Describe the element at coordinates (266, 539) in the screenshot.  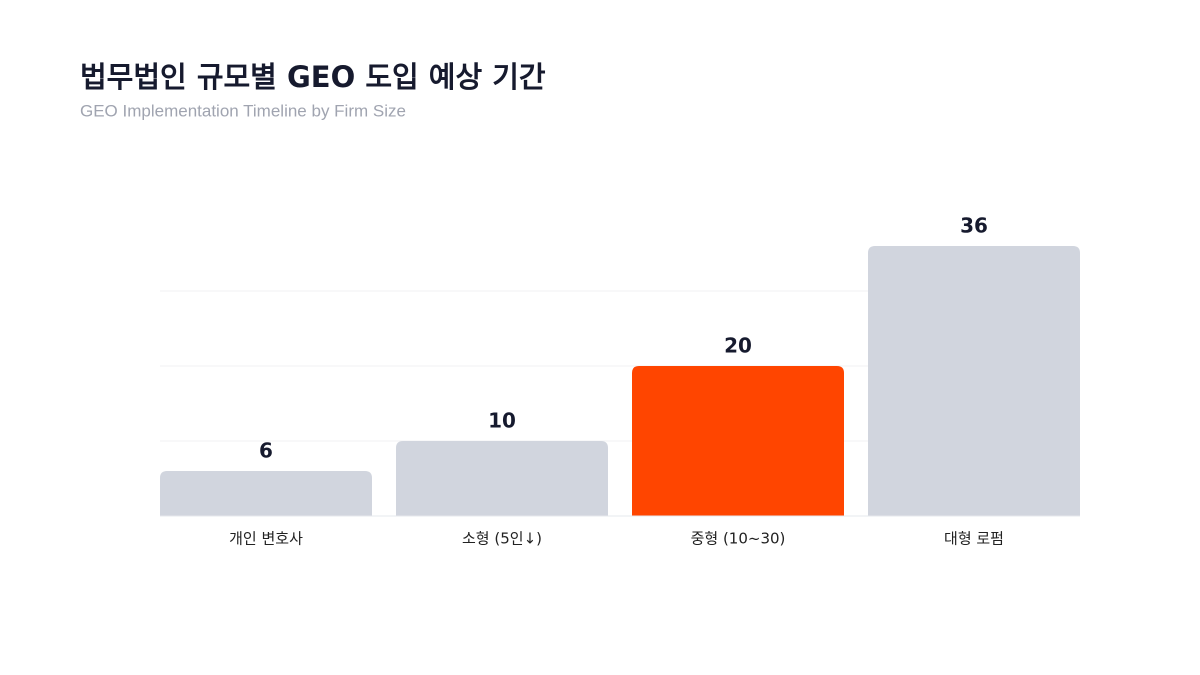
I see `x-tick-label: 개인 변호사` at that location.